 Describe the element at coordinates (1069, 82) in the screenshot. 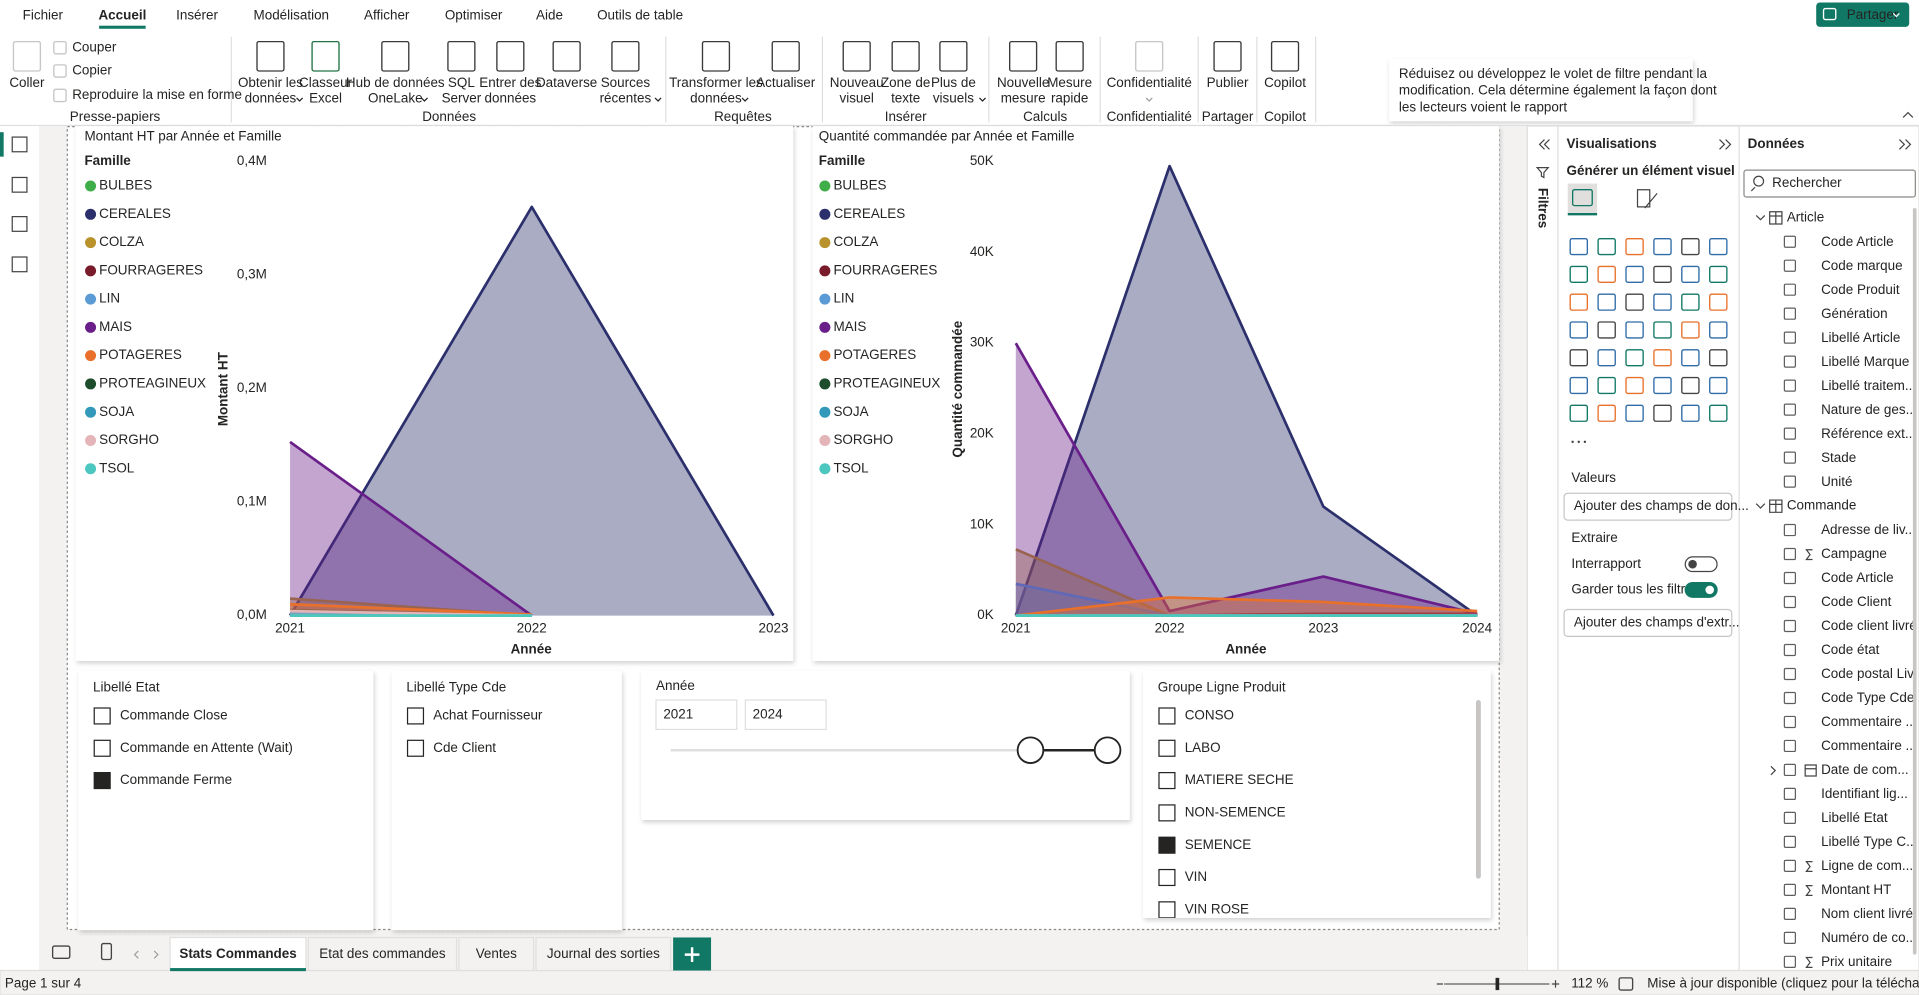

I see `ribbon-button-label: Mesure` at that location.